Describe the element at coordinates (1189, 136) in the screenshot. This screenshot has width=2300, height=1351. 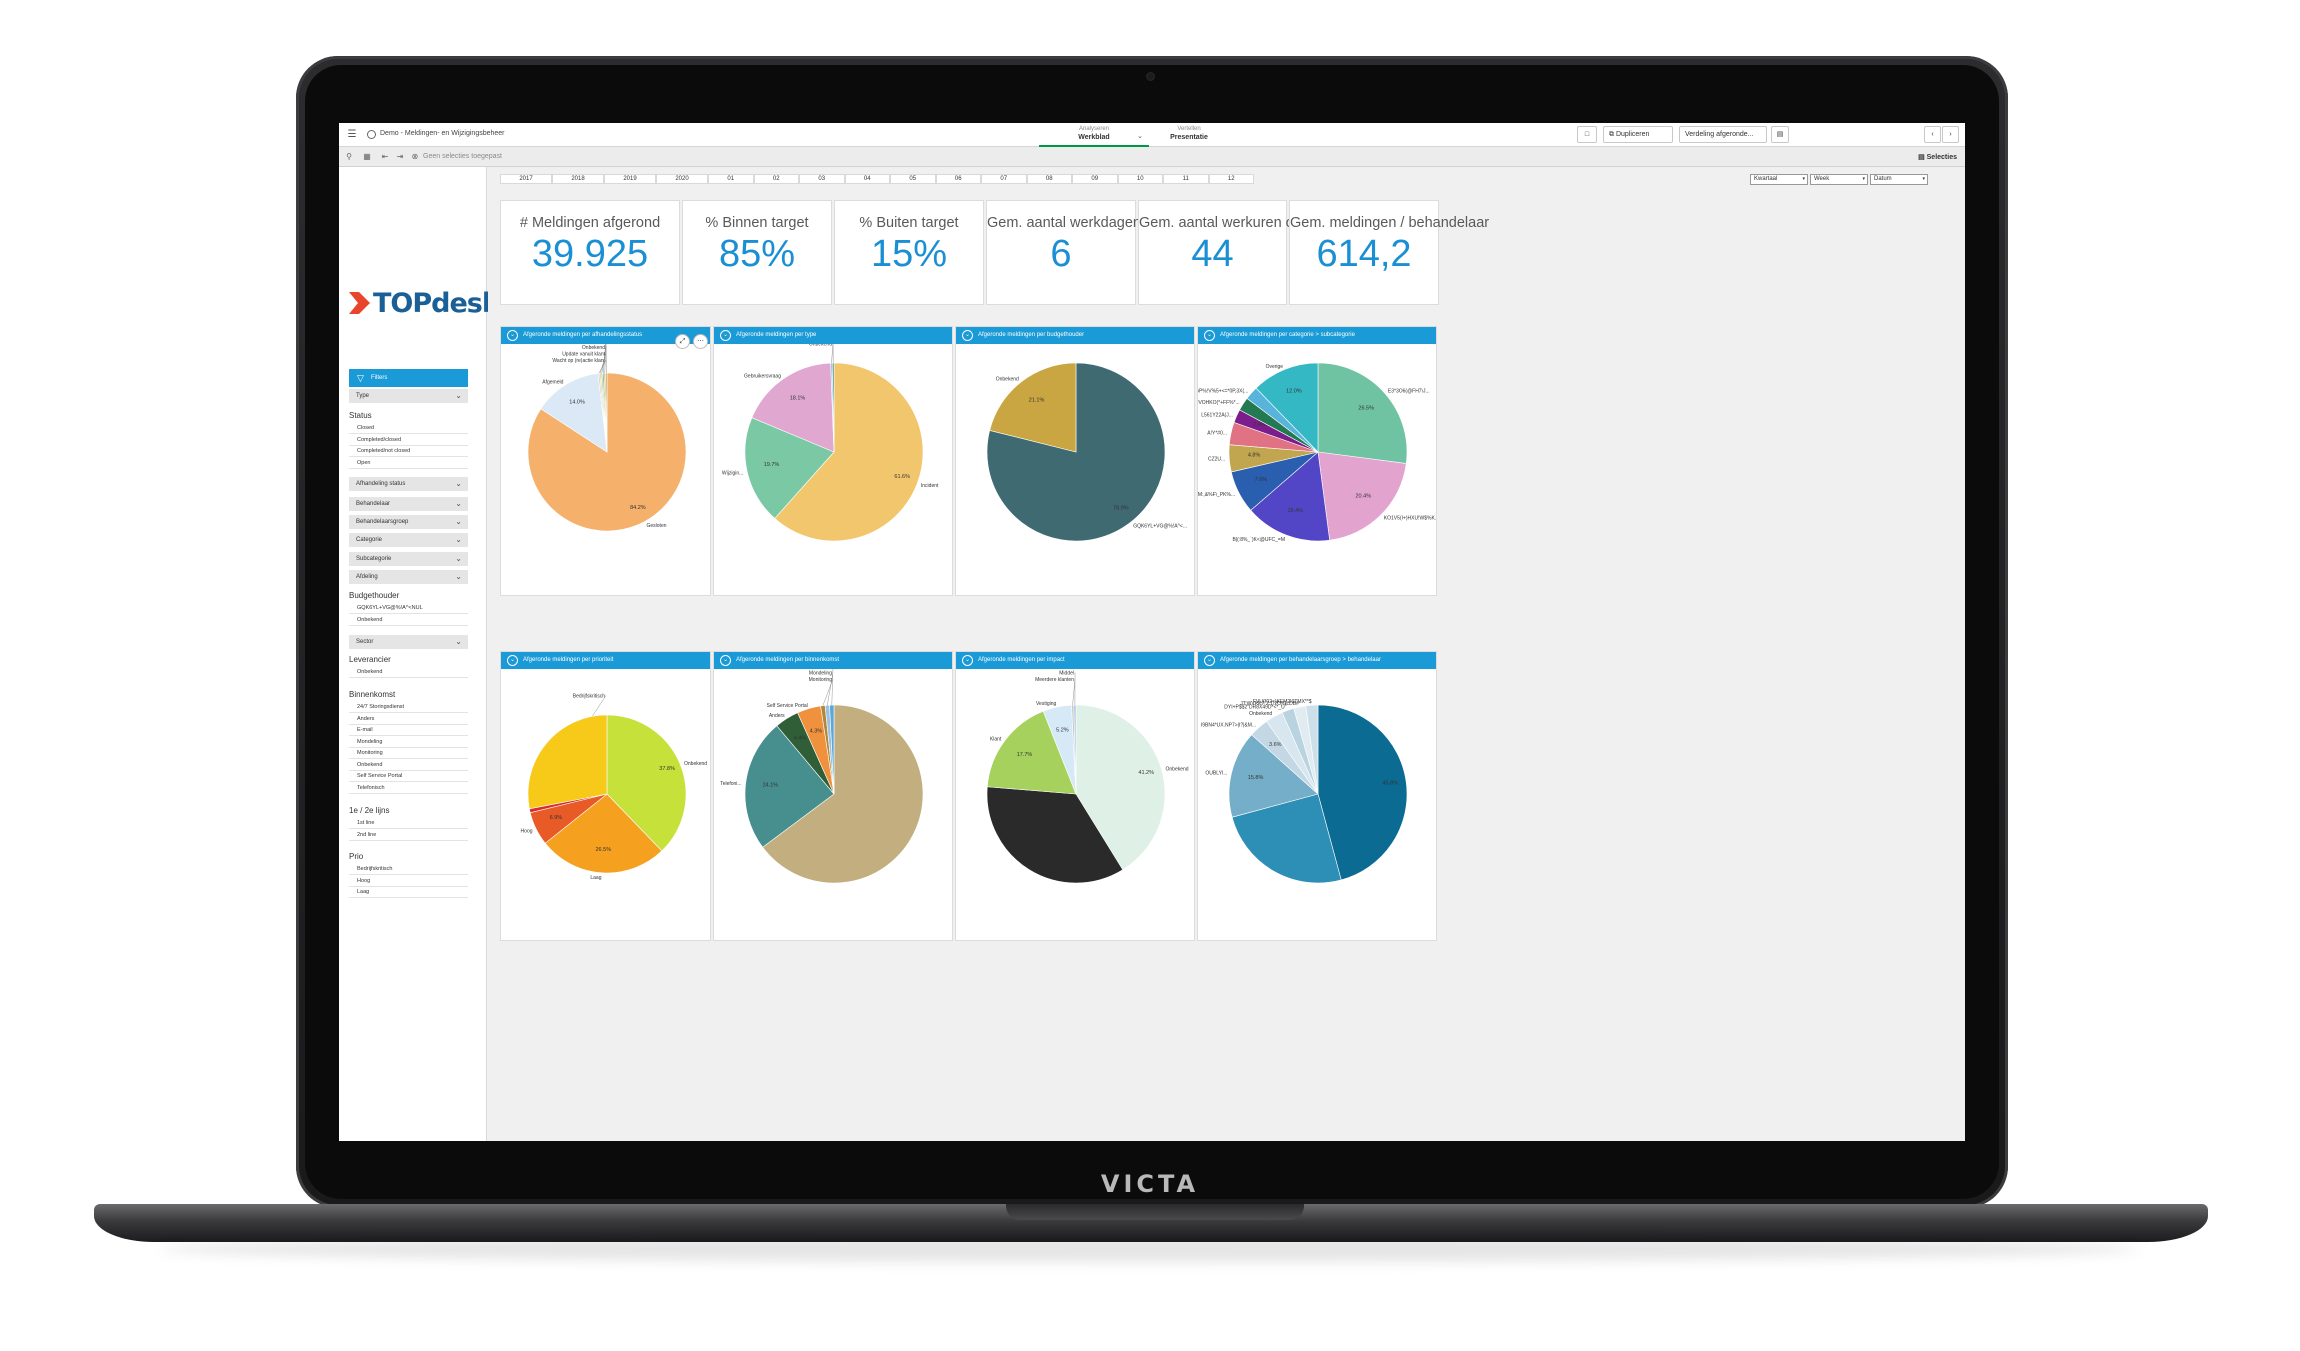
I see `tab-tell: Vertellen Presentatie` at that location.